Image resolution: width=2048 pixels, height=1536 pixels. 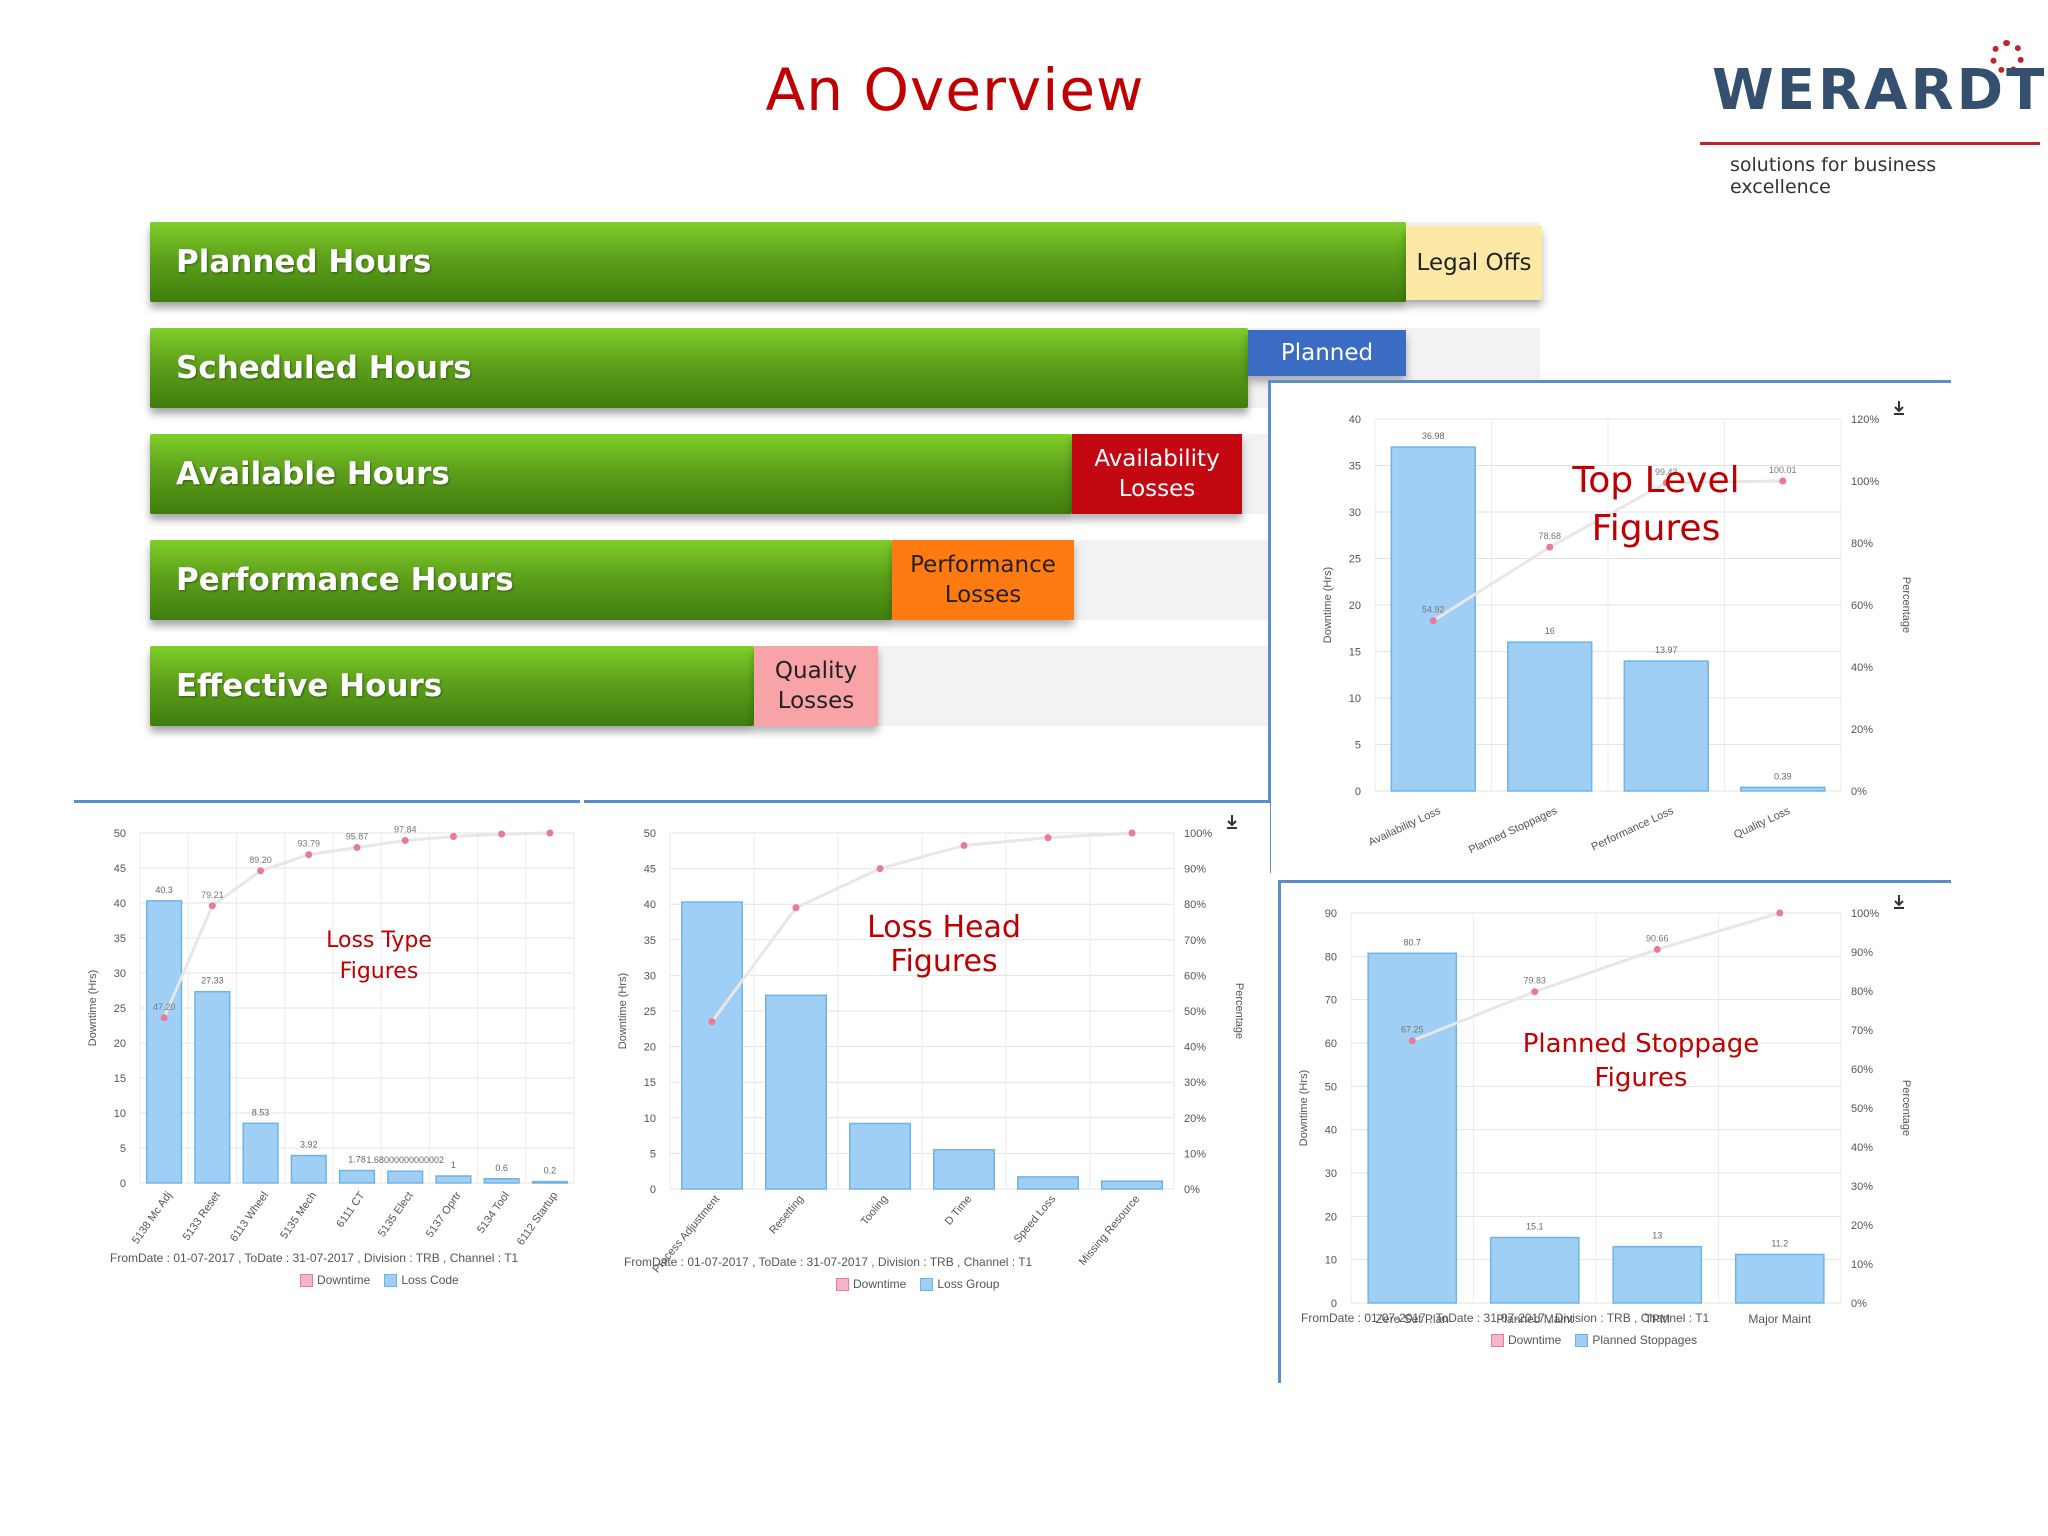 What do you see at coordinates (1331, 1001) in the screenshot?
I see `y-tick-label: 70` at bounding box center [1331, 1001].